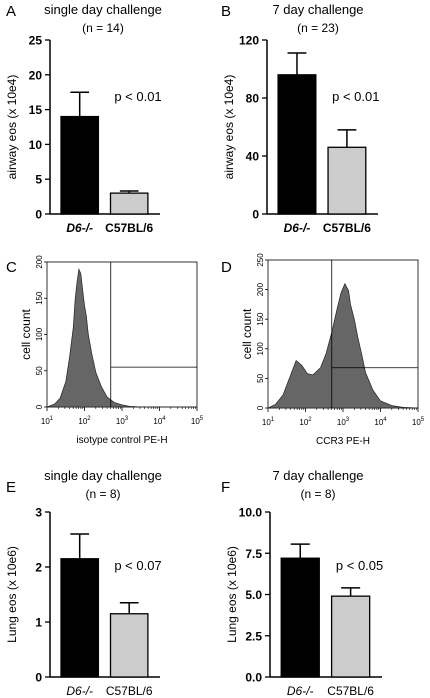 The image size is (430, 698). Describe the element at coordinates (11, 267) in the screenshot. I see `panel-label: C` at that location.